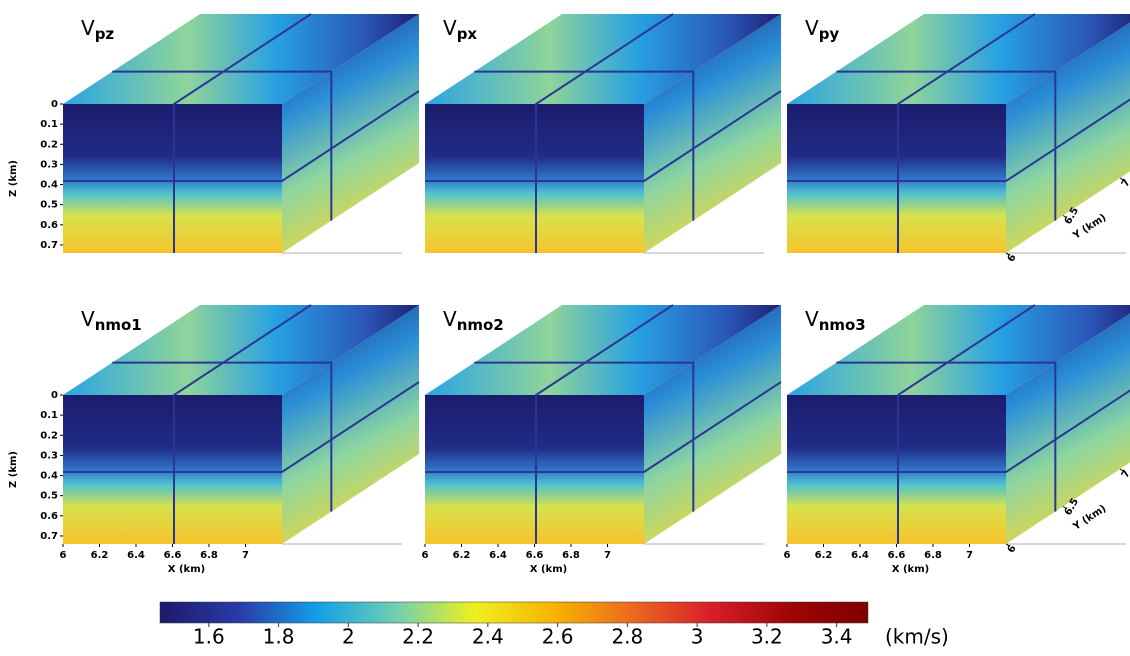 The image size is (1130, 656). I want to click on title-subscript: nmo1, so click(118, 325).